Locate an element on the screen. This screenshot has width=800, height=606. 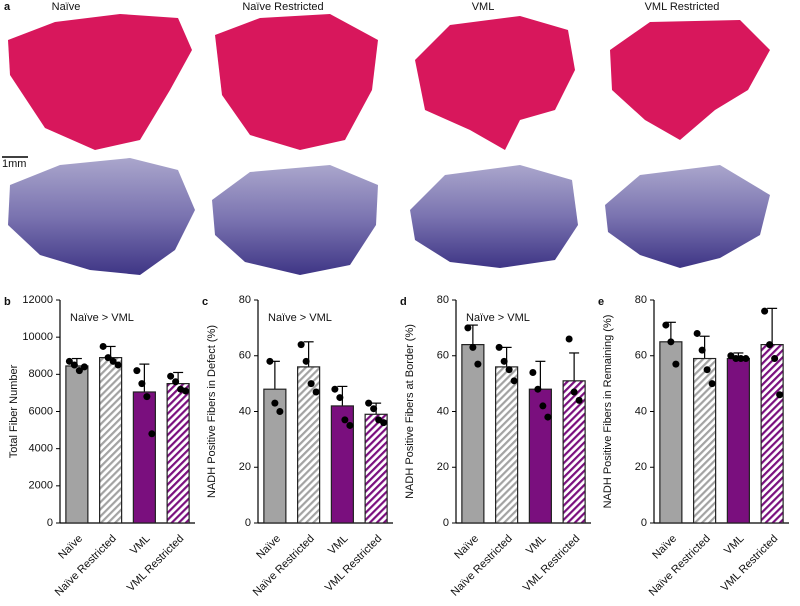
y-axis-label: NADH Positive Fibers in Defect (%) is located at coordinates (212, 411).